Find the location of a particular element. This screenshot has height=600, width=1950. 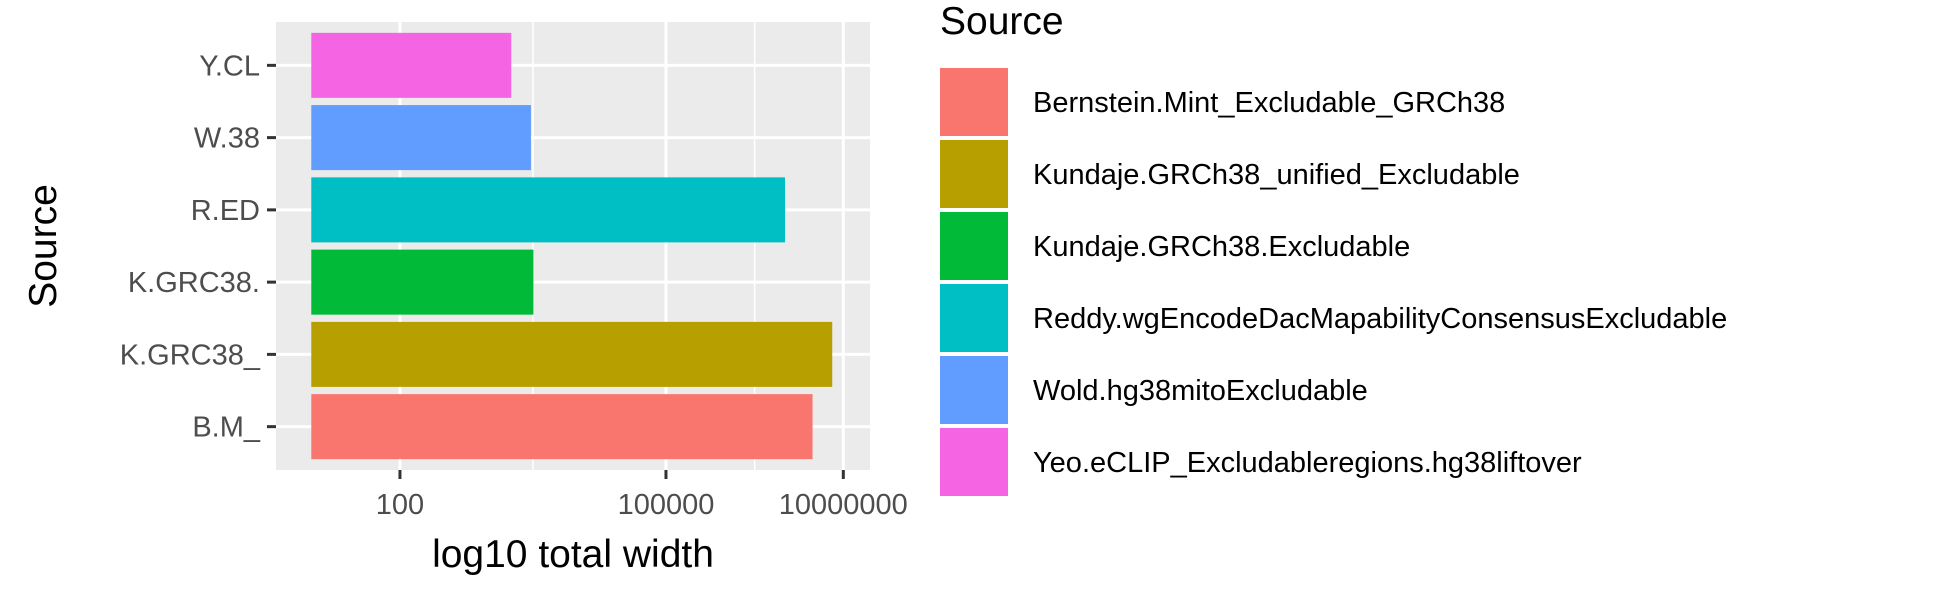

y-tick-label: K.GRC38. is located at coordinates (194, 283).